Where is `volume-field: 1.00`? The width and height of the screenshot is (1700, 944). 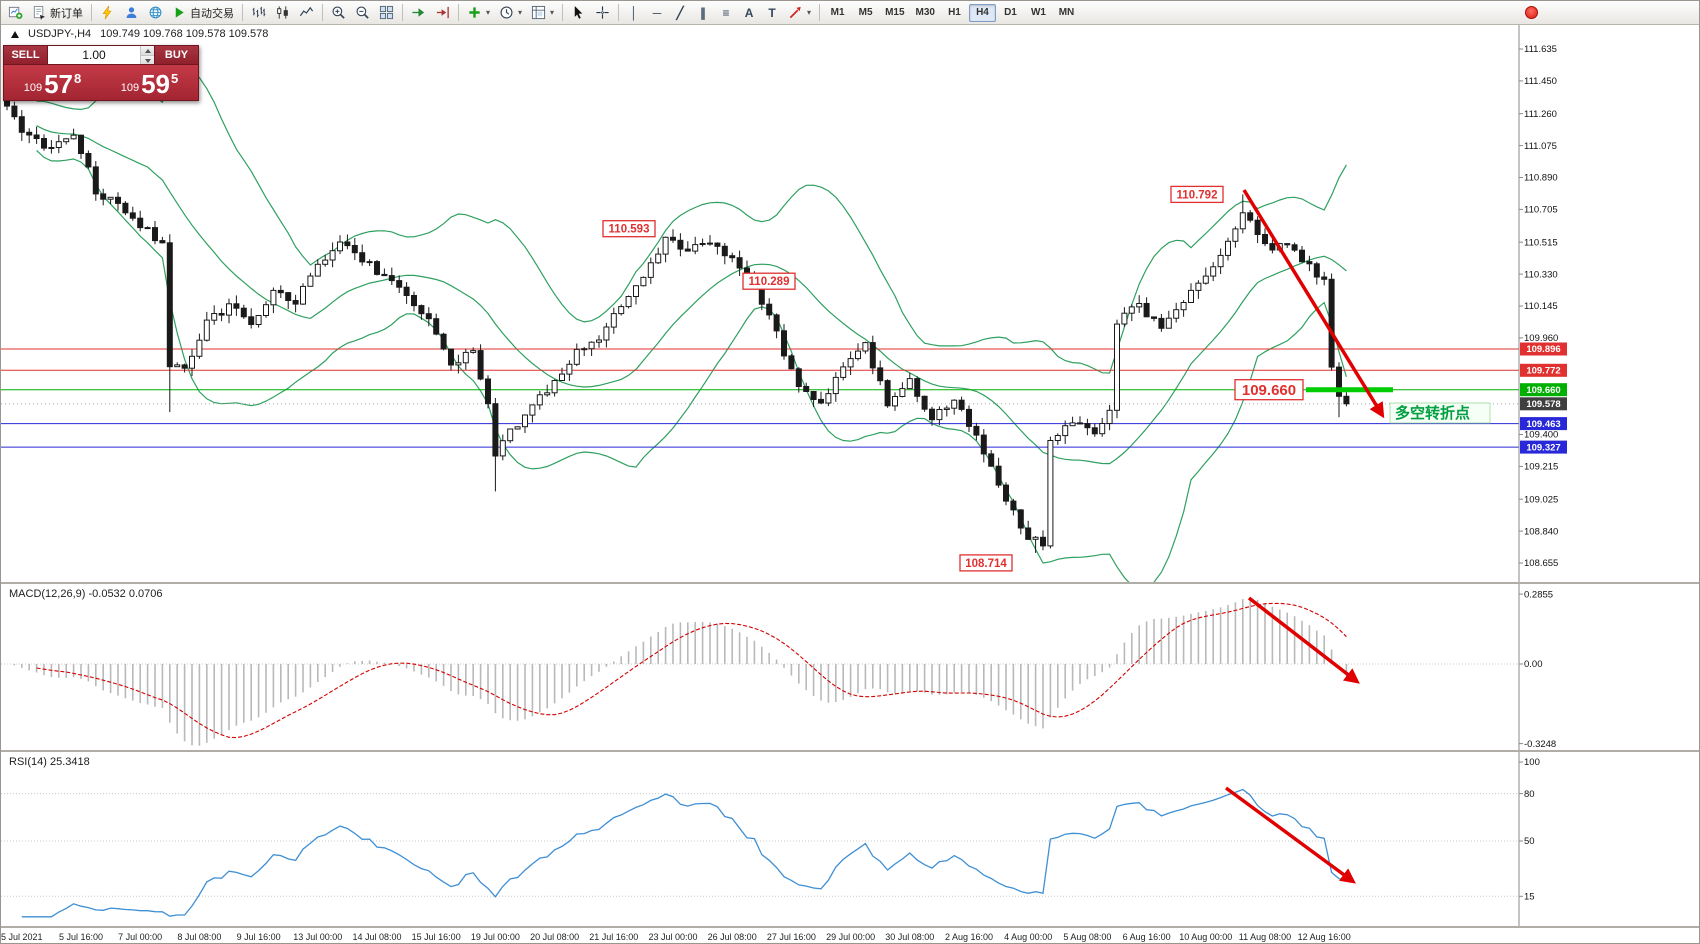 volume-field: 1.00 is located at coordinates (101, 55).